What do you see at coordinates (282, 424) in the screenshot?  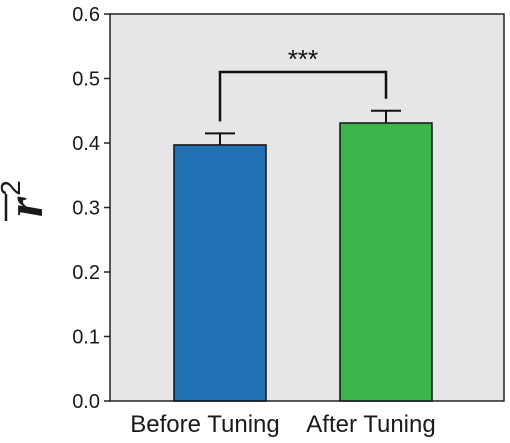 I see `x-axis-labels: Before Tuning After Tuning` at bounding box center [282, 424].